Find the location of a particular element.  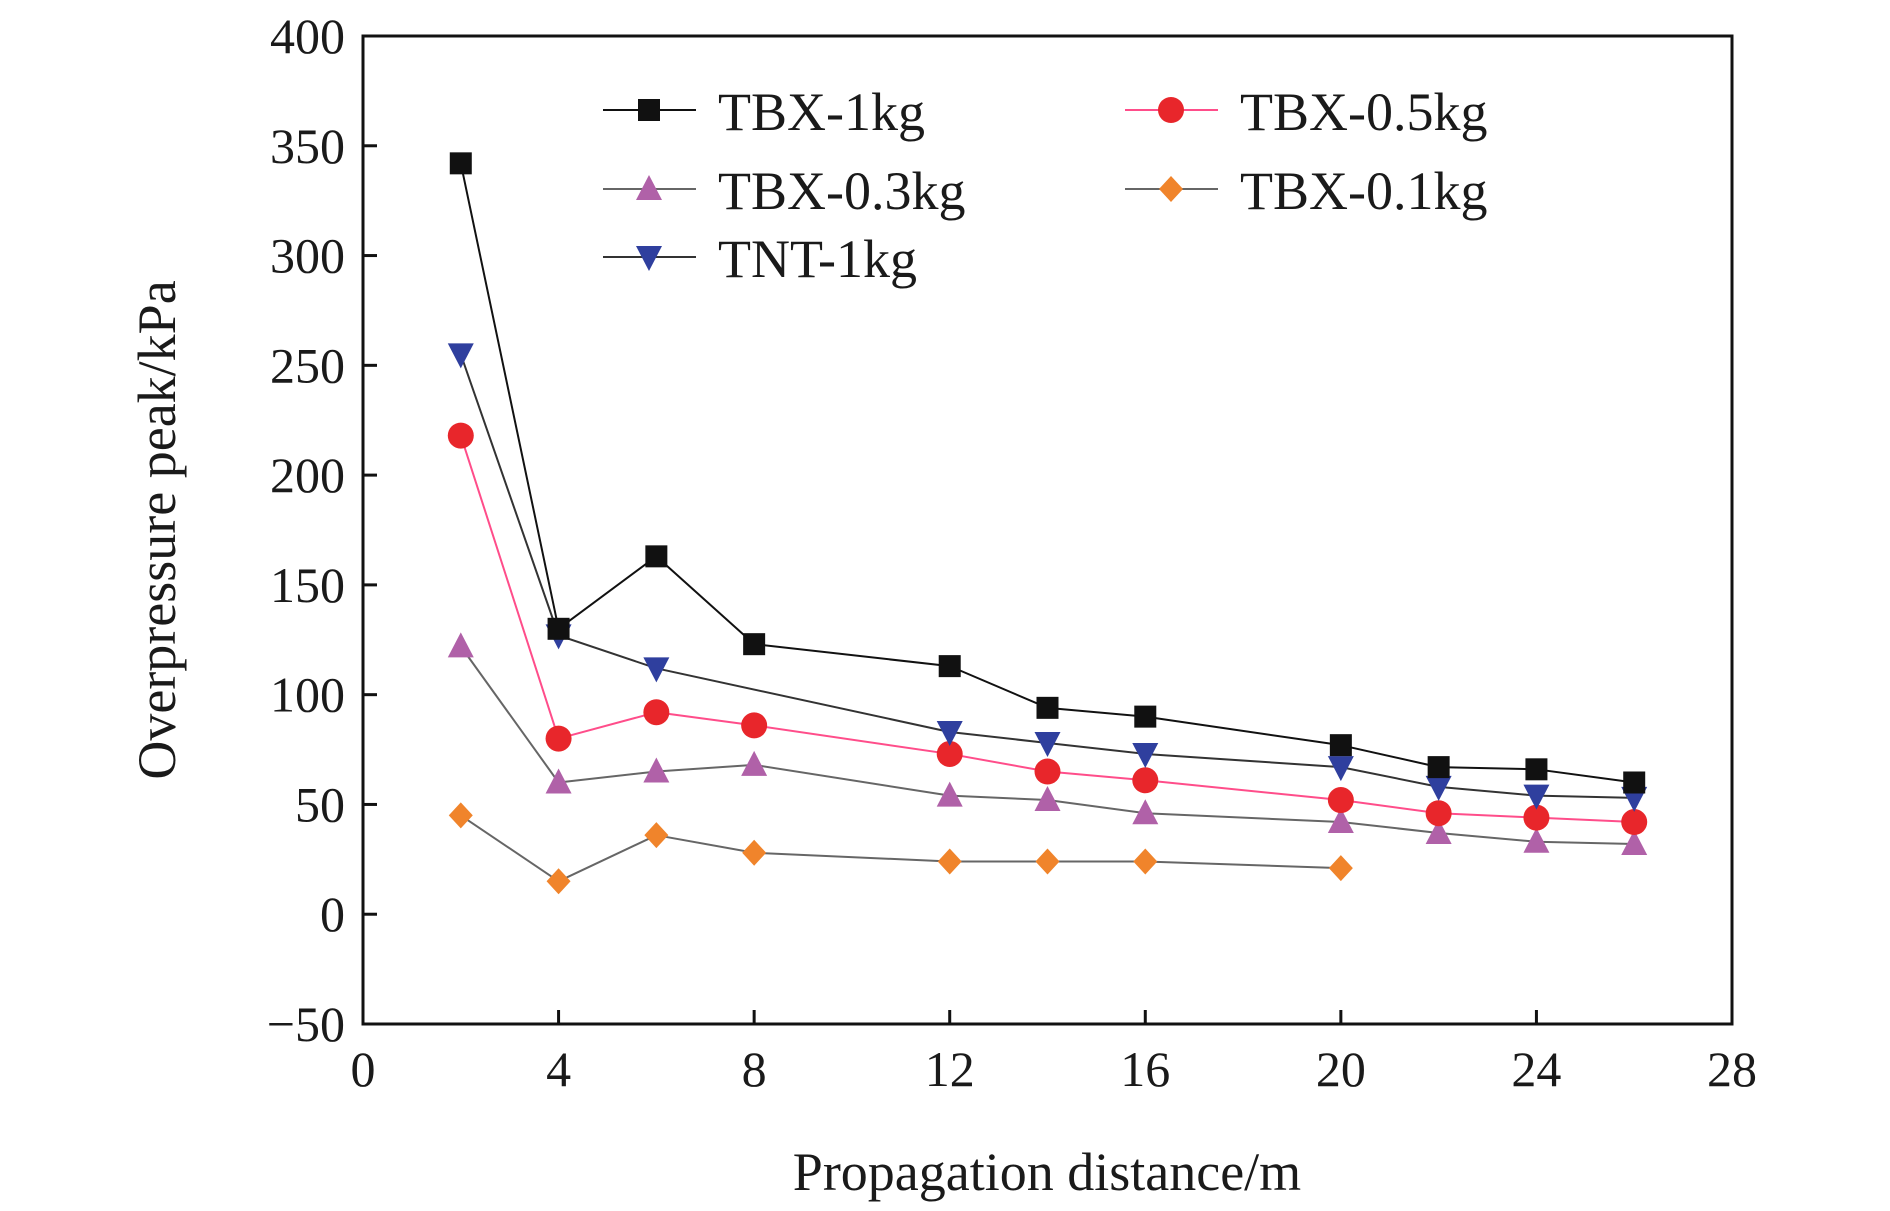

y-tick-label: 100 is located at coordinates (307, 695).